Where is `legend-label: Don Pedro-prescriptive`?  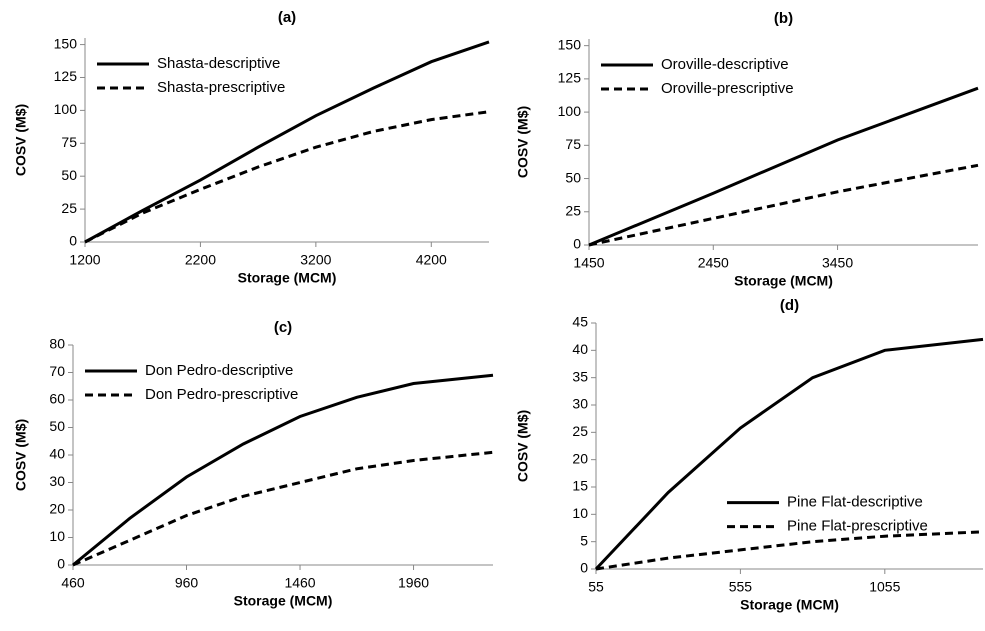
legend-label: Don Pedro-prescriptive is located at coordinates (221, 394).